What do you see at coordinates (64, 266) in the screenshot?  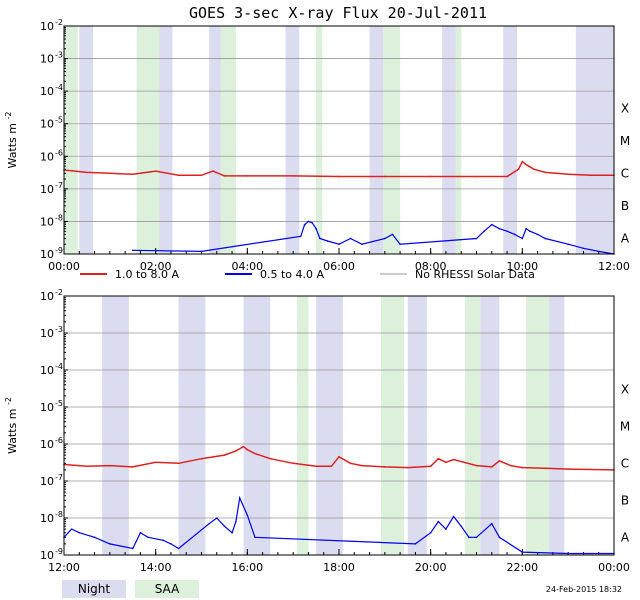 I see `x-tick-label: 00:00` at bounding box center [64, 266].